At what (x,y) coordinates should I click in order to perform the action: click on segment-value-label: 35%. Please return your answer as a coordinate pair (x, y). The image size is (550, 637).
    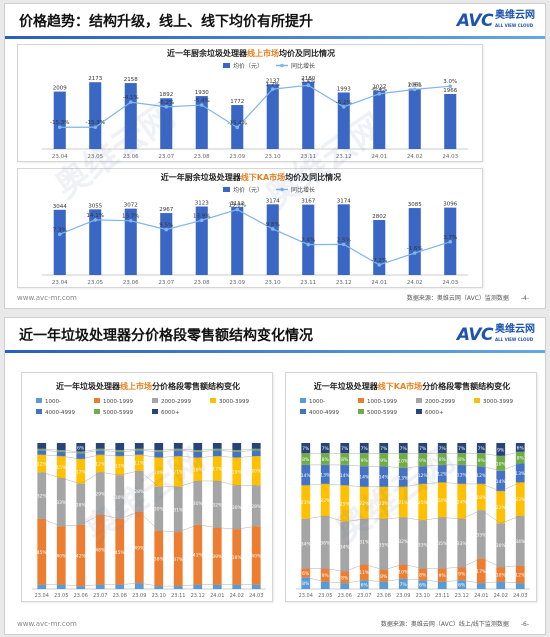
    Looking at the image, I should click on (442, 544).